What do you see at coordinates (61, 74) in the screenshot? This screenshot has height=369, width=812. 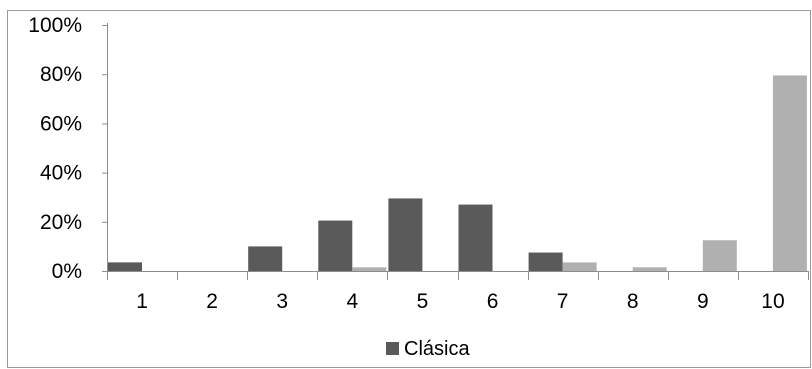 I see `y-tick-label: 80%` at bounding box center [61, 74].